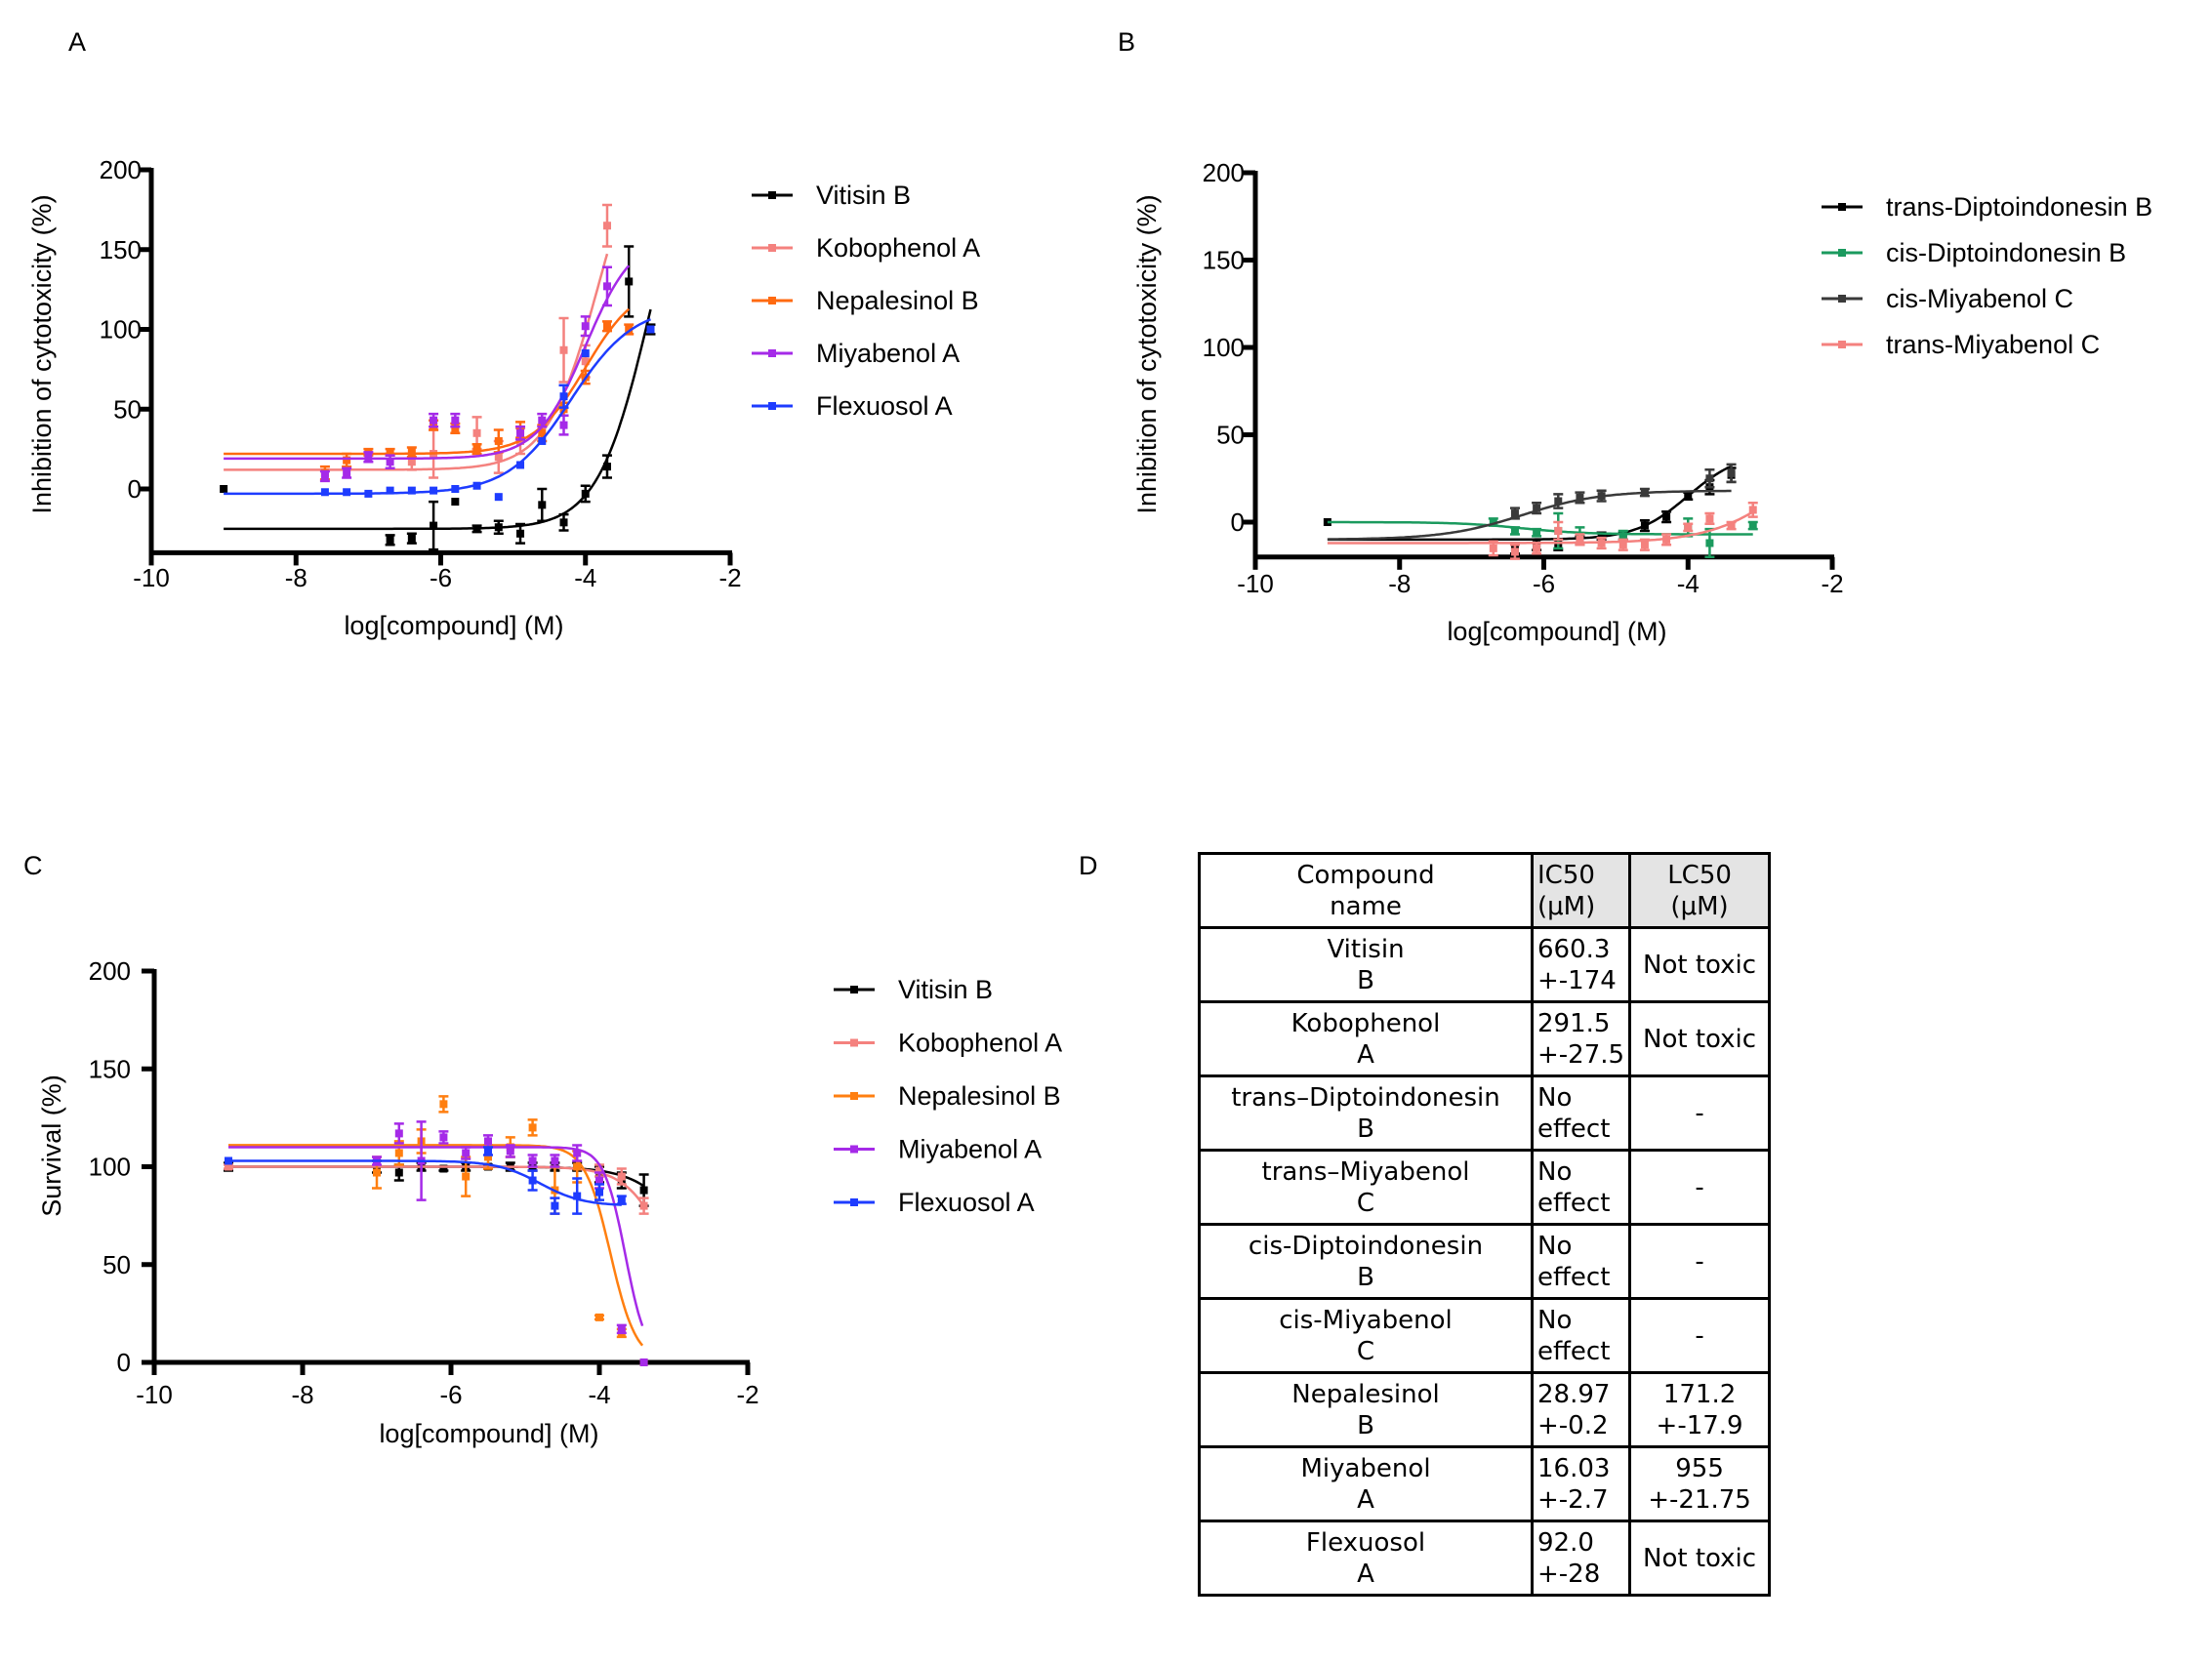  I want to click on y-tick-label: 150, so click(1224, 260).